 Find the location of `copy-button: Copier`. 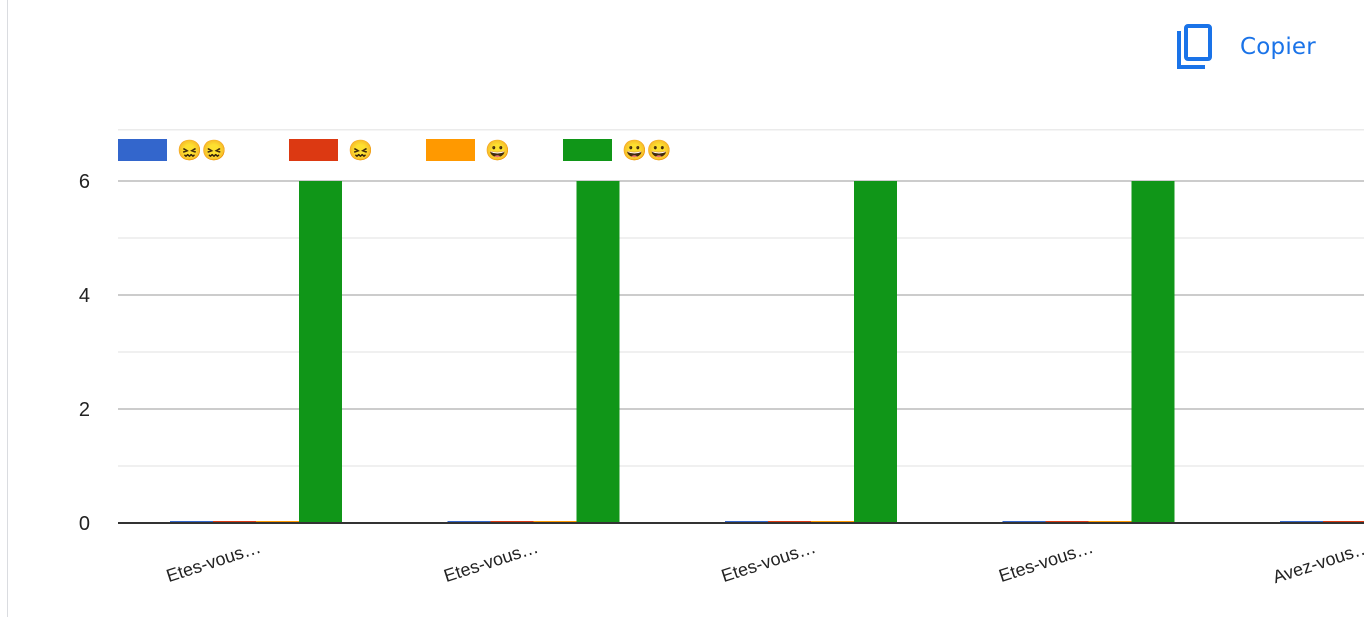

copy-button: Copier is located at coordinates (1244, 47).